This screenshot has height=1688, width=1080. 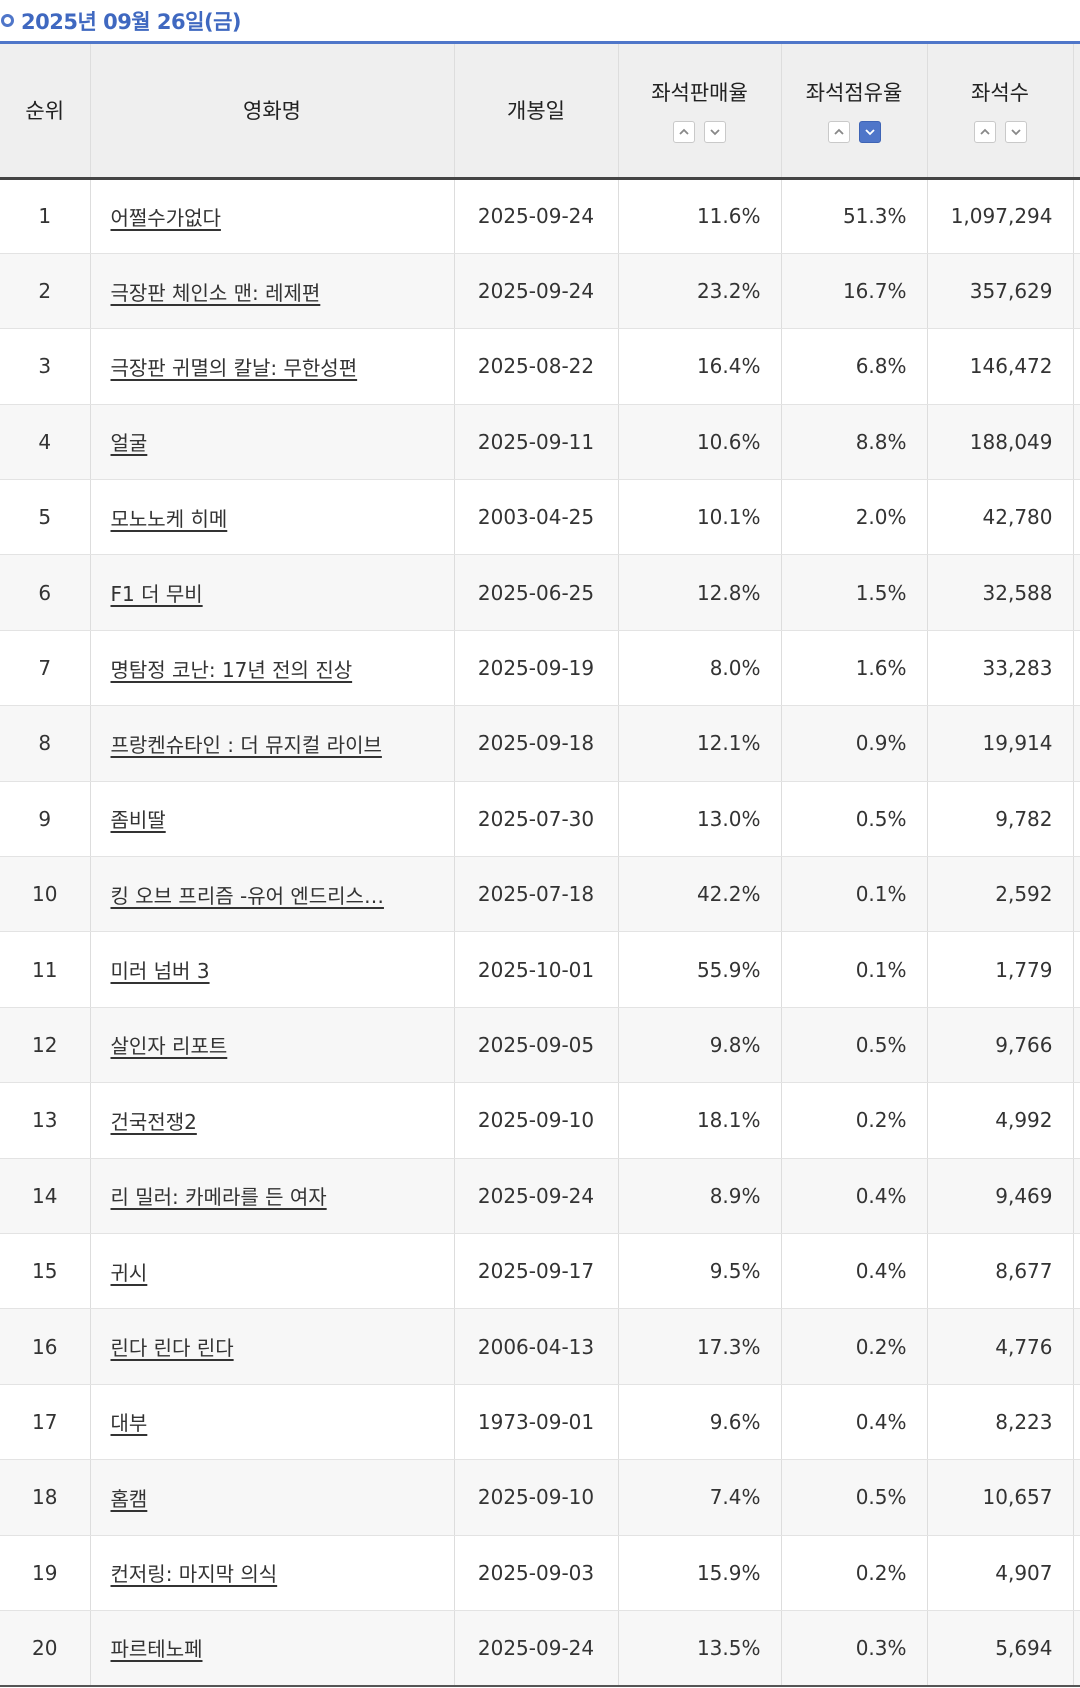 What do you see at coordinates (1000, 1271) in the screenshot?
I see `seats-cell: 8,677` at bounding box center [1000, 1271].